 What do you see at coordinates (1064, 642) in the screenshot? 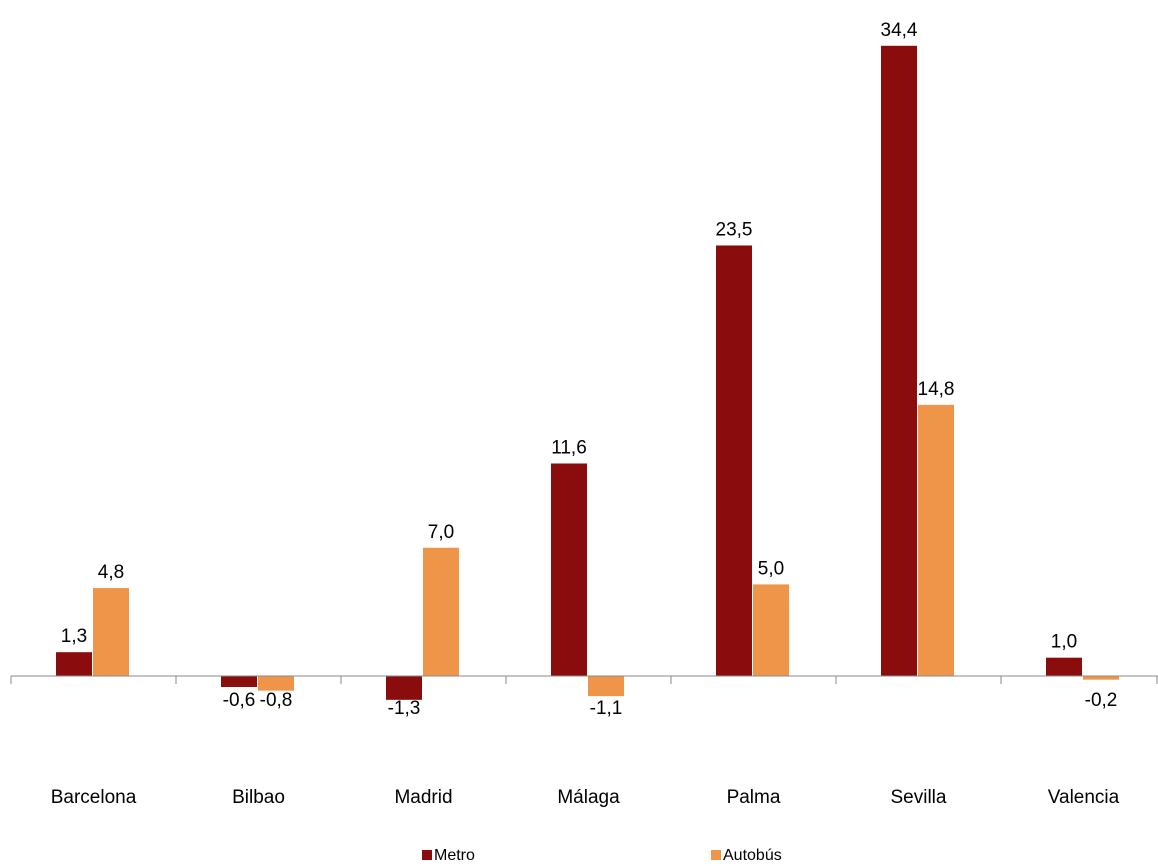
I see `value-label-metro-6: 1,0` at bounding box center [1064, 642].